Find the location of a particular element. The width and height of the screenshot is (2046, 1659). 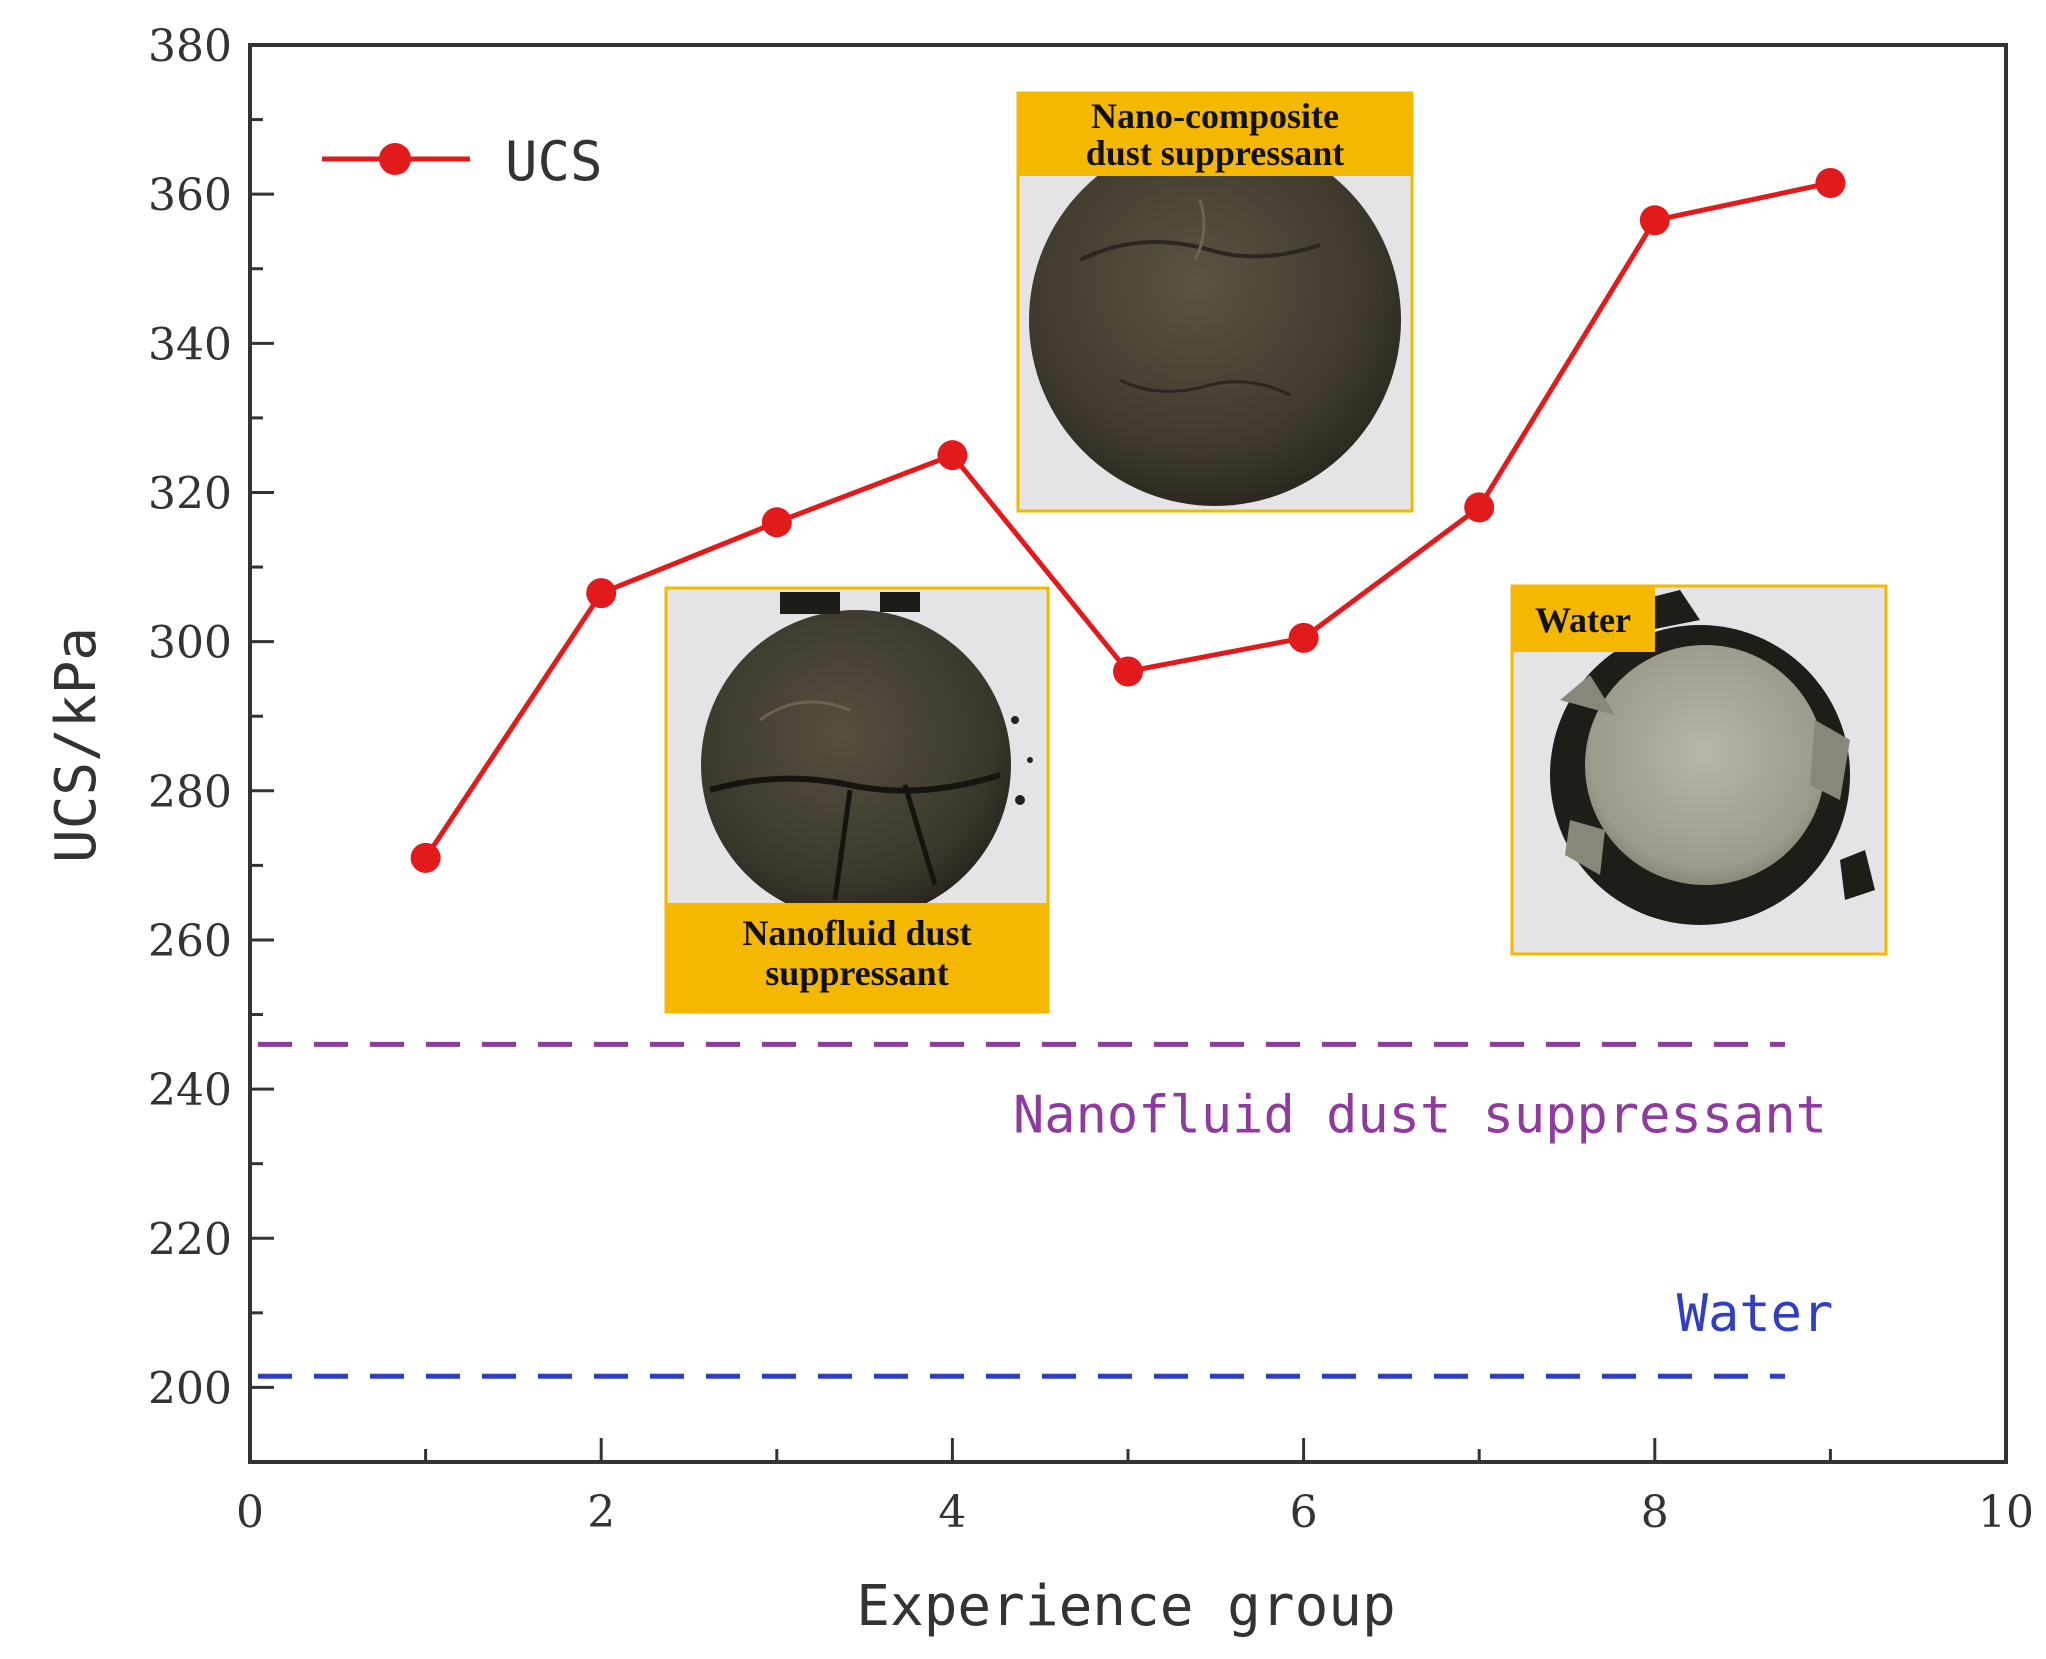

photo-water: Water is located at coordinates (1699, 770).